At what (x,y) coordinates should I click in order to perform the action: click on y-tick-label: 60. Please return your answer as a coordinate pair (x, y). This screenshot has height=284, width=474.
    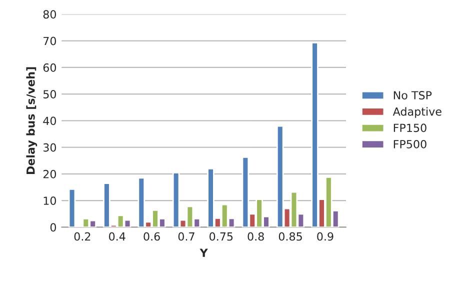
    Looking at the image, I should click on (49, 67).